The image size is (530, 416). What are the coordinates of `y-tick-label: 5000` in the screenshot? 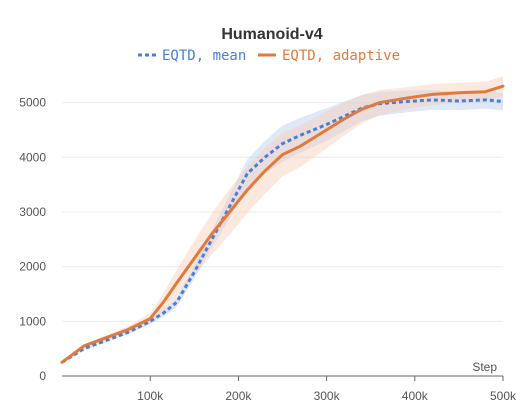 It's located at (32, 103).